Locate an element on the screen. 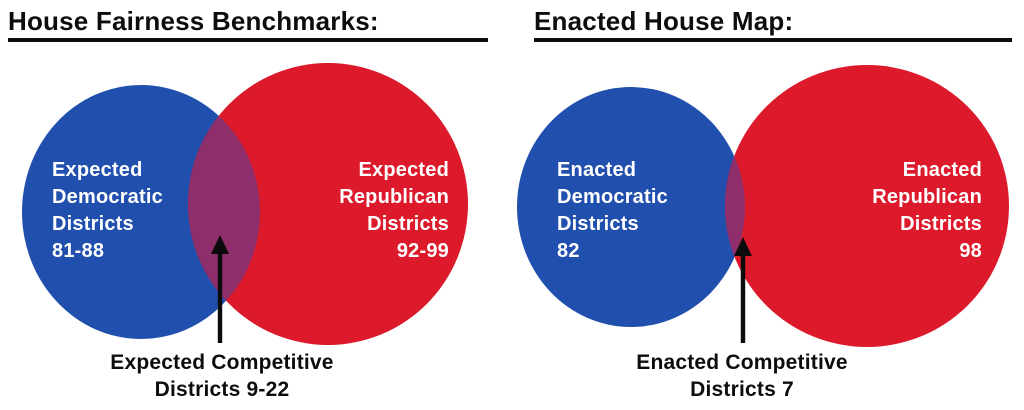 Image resolution: width=1024 pixels, height=410 pixels. benchmarks-democratic-label-line3: Districts is located at coordinates (93, 224).